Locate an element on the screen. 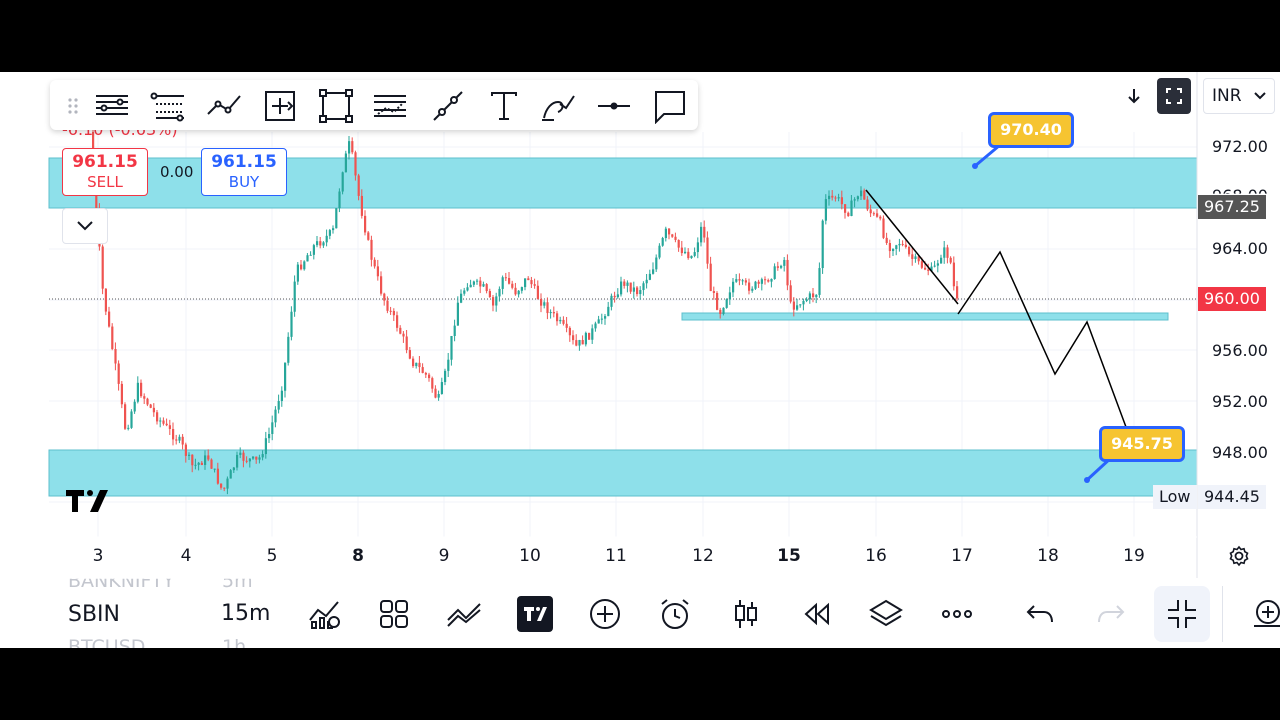  collapse-trade-button is located at coordinates (85, 226).